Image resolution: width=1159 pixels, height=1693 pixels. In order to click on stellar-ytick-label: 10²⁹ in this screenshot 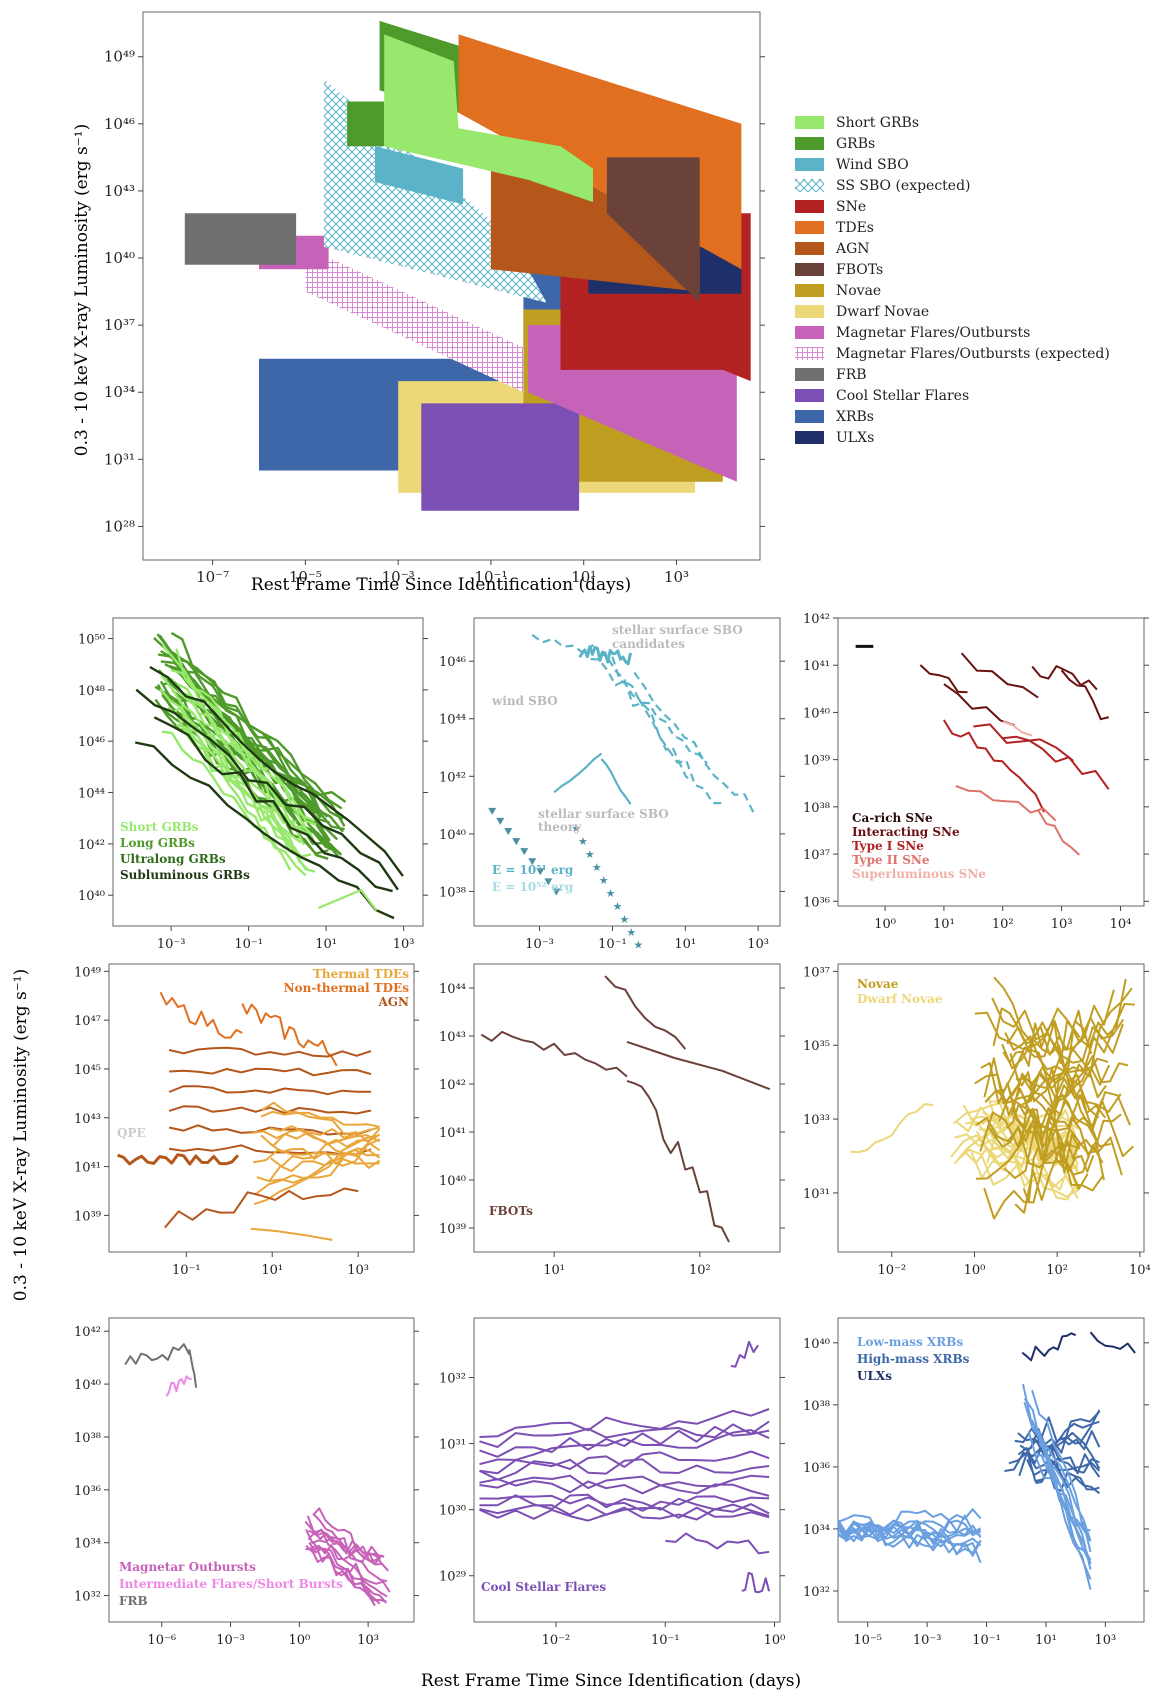, I will do `click(452, 1577)`.